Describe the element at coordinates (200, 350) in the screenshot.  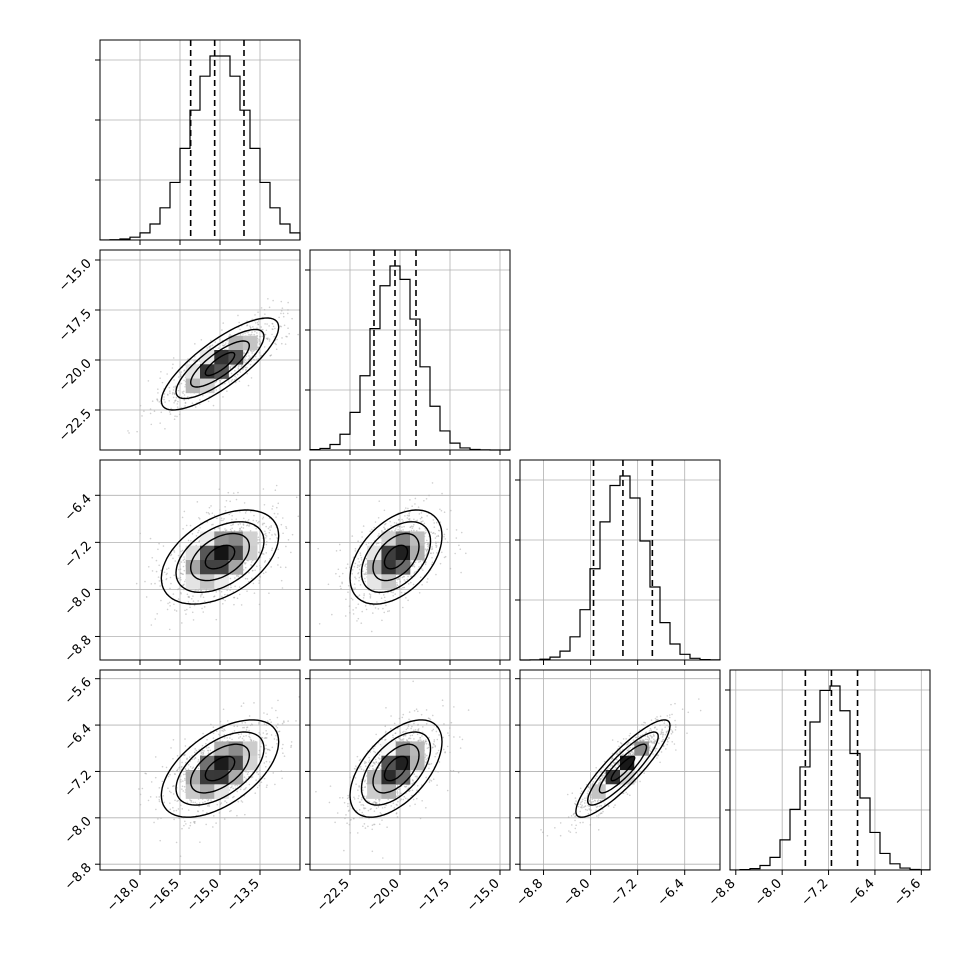
I see `density-content` at that location.